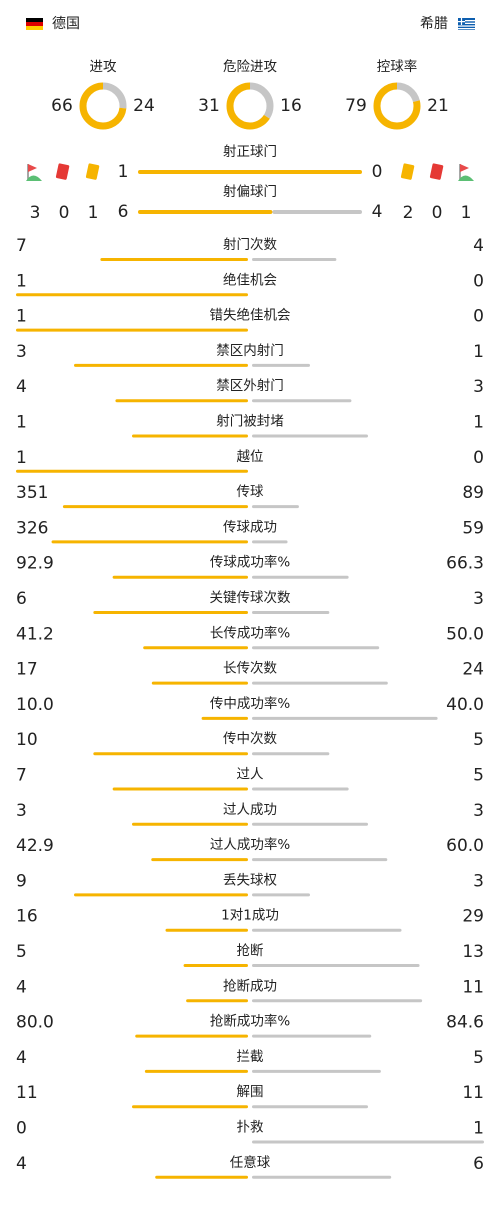 This screenshot has width=500, height=1207. I want to click on stat-away: 6, so click(478, 1164).